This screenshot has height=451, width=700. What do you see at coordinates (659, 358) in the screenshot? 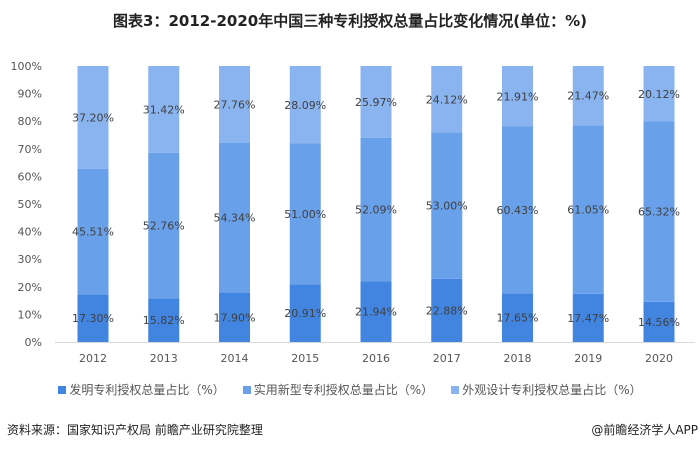
I see `x-tick-label: 2020` at bounding box center [659, 358].